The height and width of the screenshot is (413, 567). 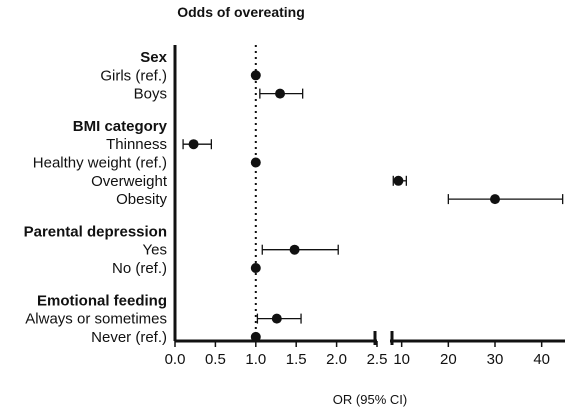 I want to click on x-ticks: 0.0 0.5 1.0 1.5 2.0 2.5 10 20 30 40, so click(x=357, y=354).